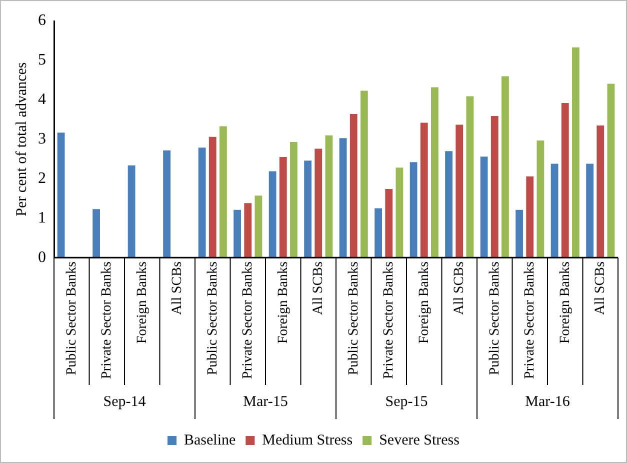 Image resolution: width=627 pixels, height=463 pixels. What do you see at coordinates (265, 402) in the screenshot?
I see `text: Mar-15` at bounding box center [265, 402].